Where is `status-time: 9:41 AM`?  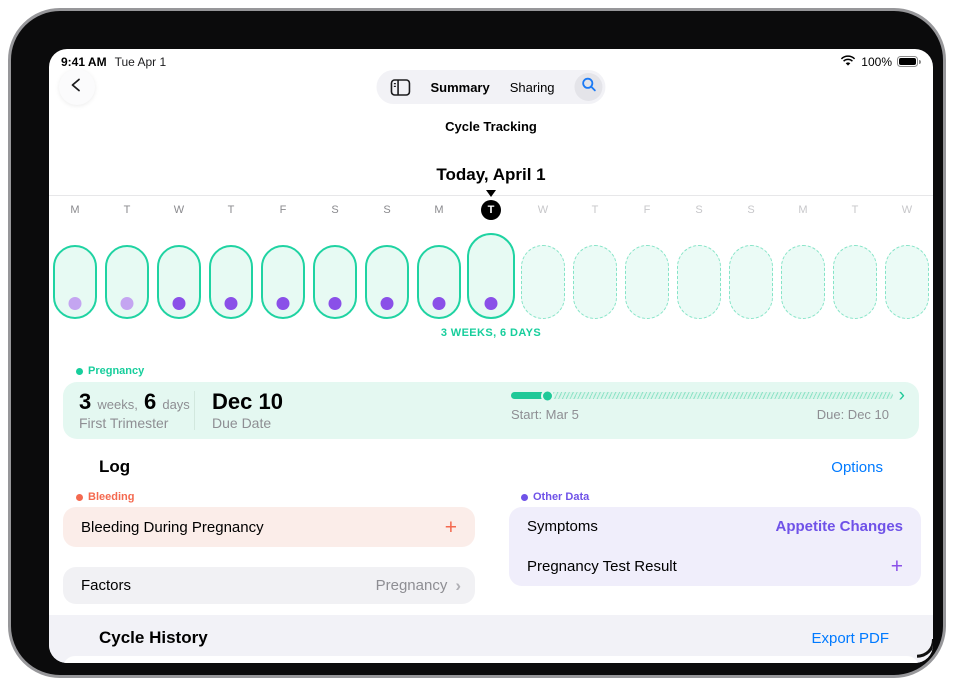
status-time: 9:41 AM is located at coordinates (84, 62).